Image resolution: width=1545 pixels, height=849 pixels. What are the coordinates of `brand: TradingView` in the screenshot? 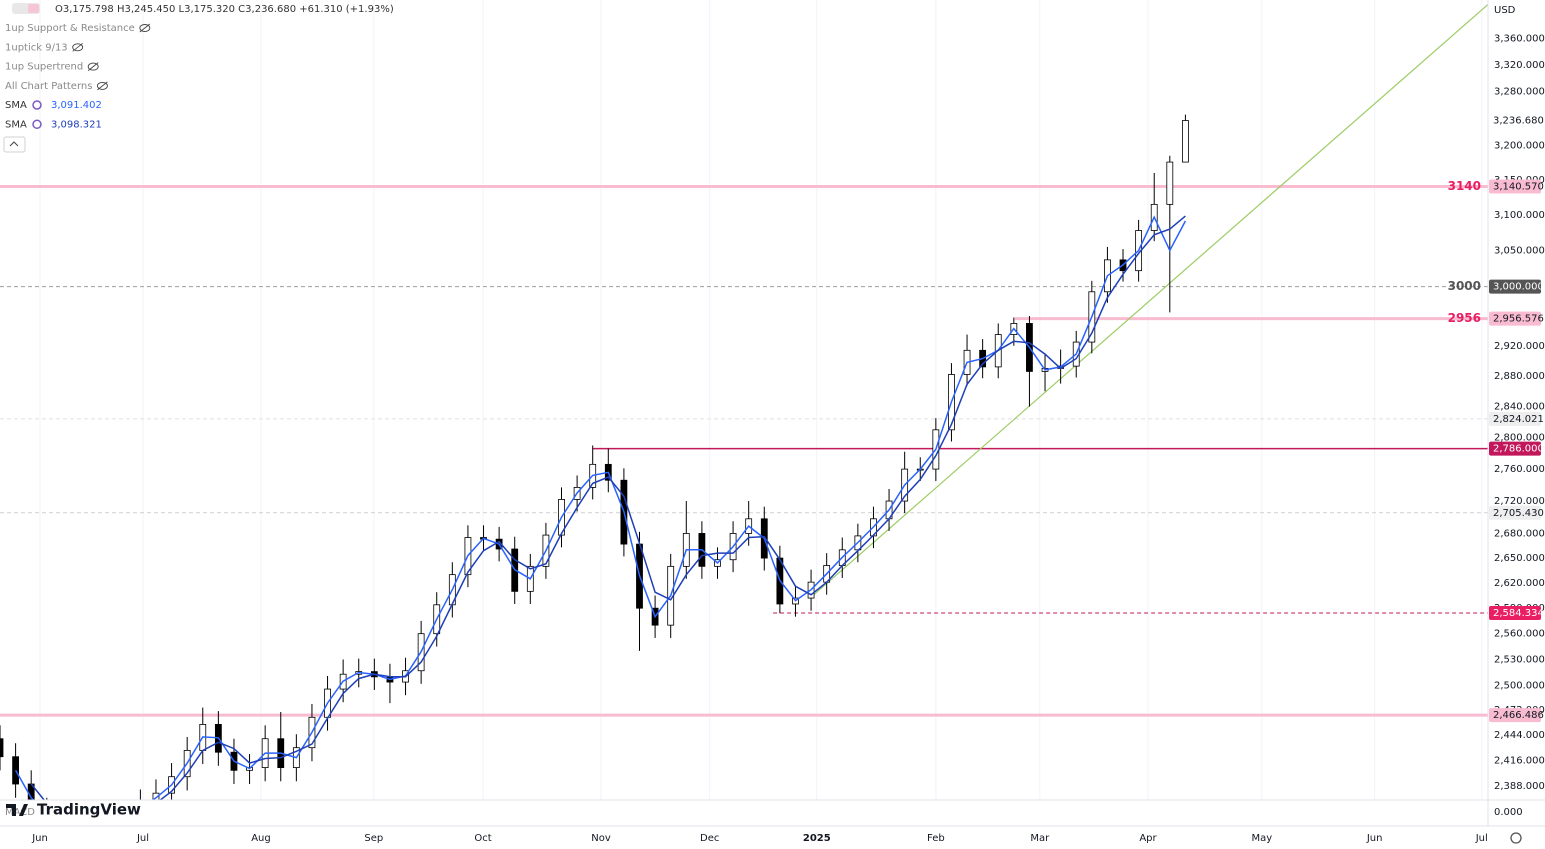 It's located at (89, 810).